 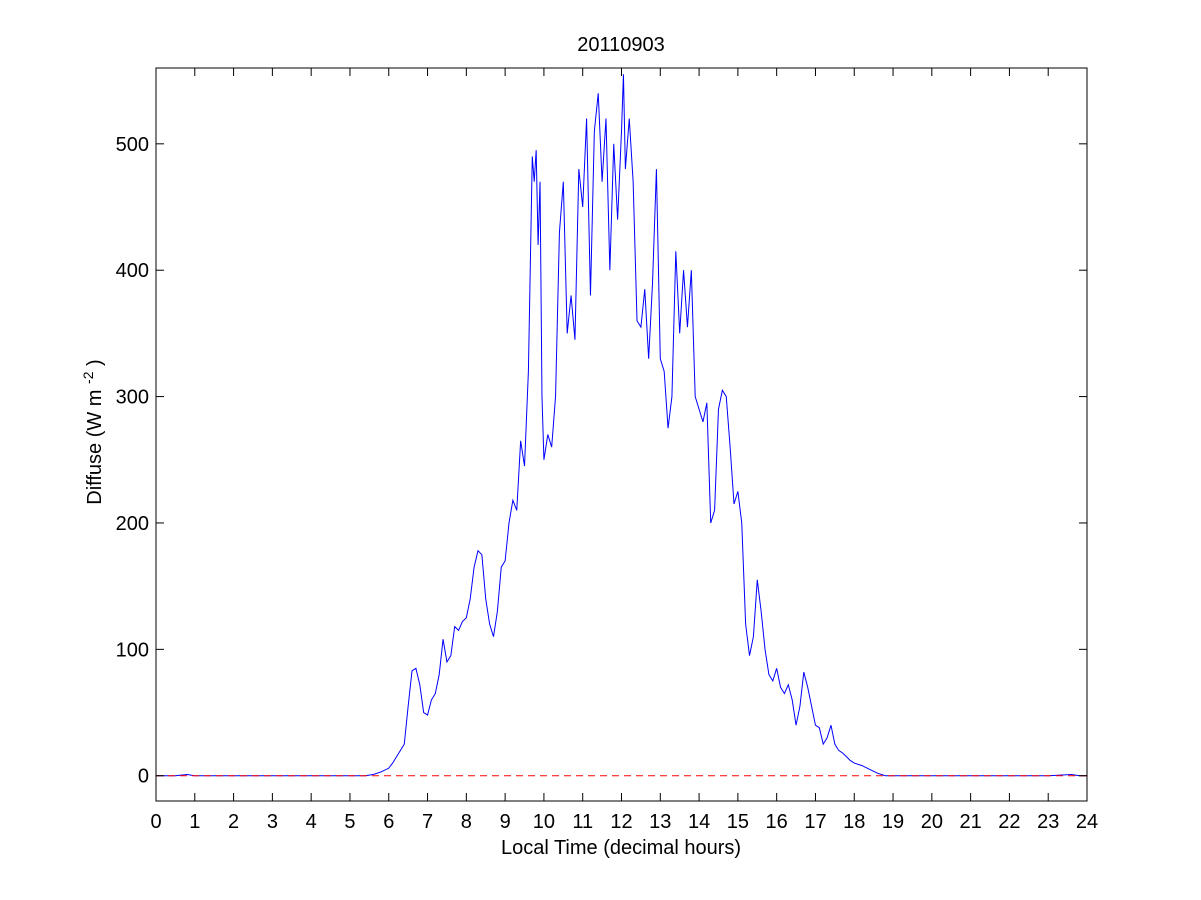 I want to click on x-tick-label: 11, so click(x=582, y=822).